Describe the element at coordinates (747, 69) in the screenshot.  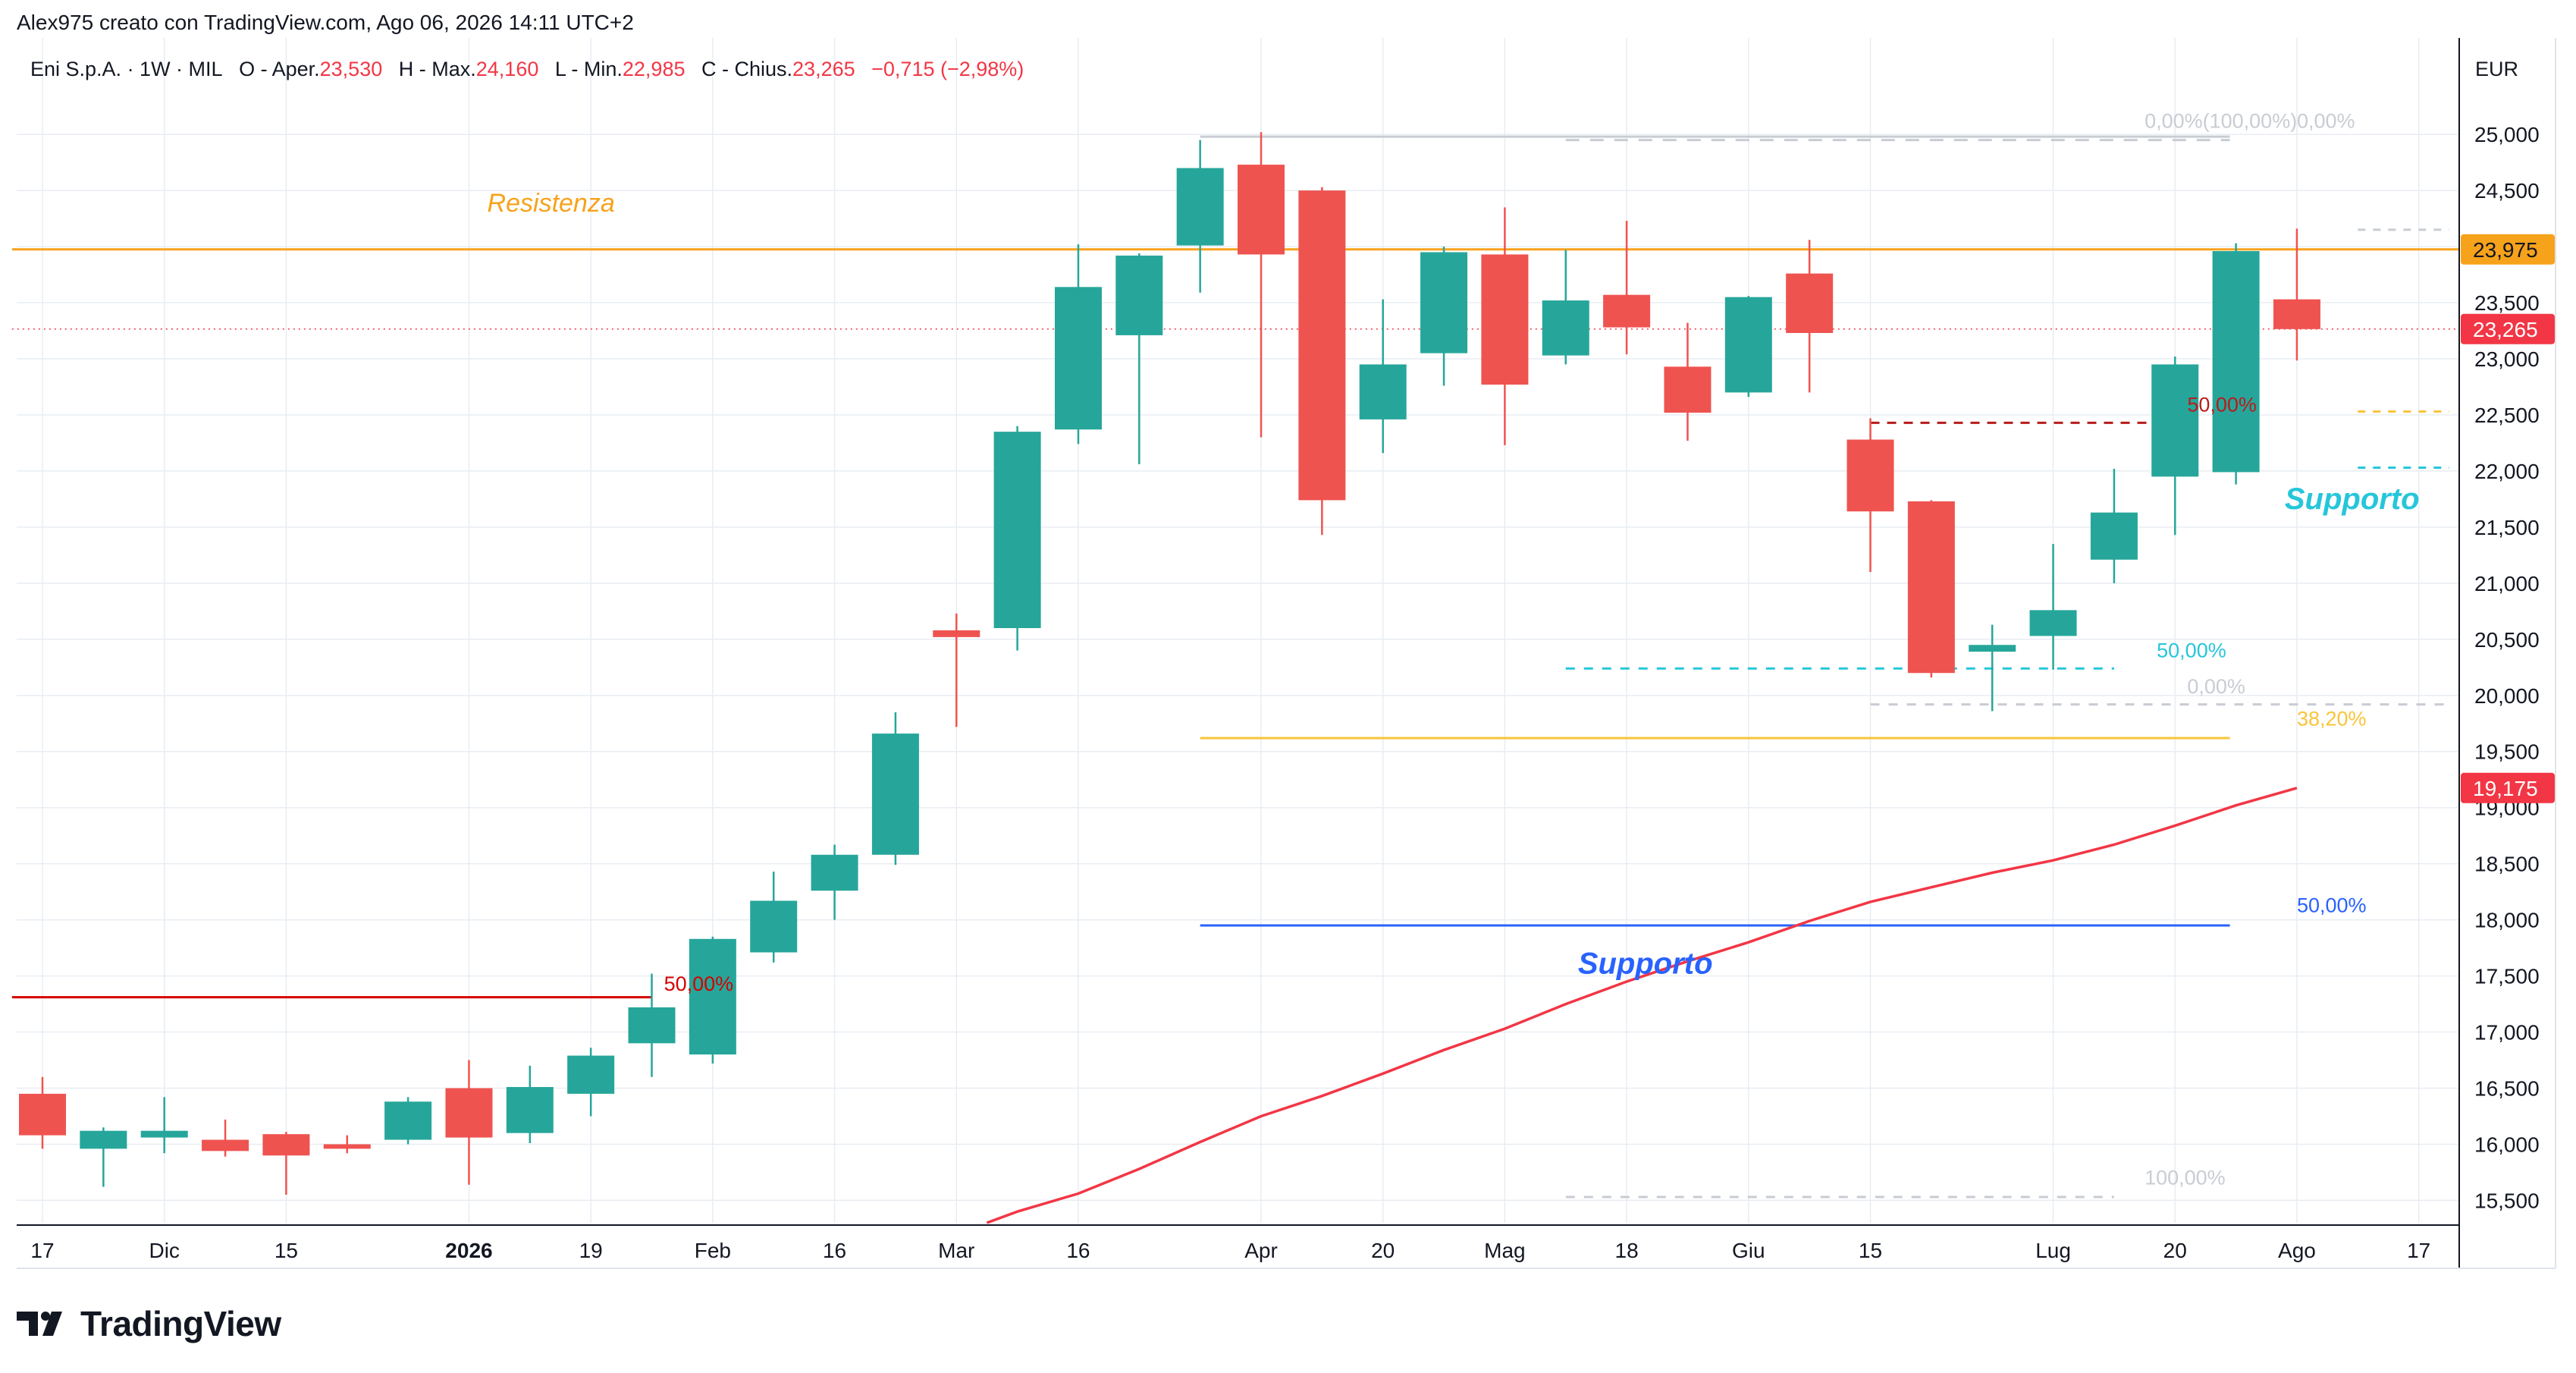
I see `close-label: C - Chius.` at that location.